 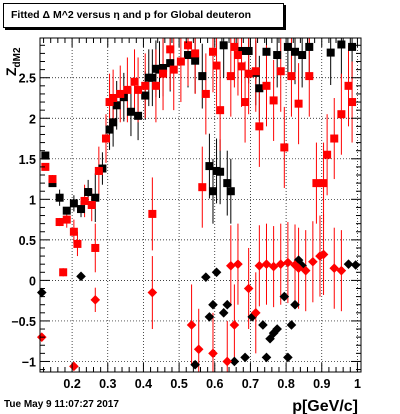 I want to click on x-tick-label: 0.2, so click(x=71, y=384).